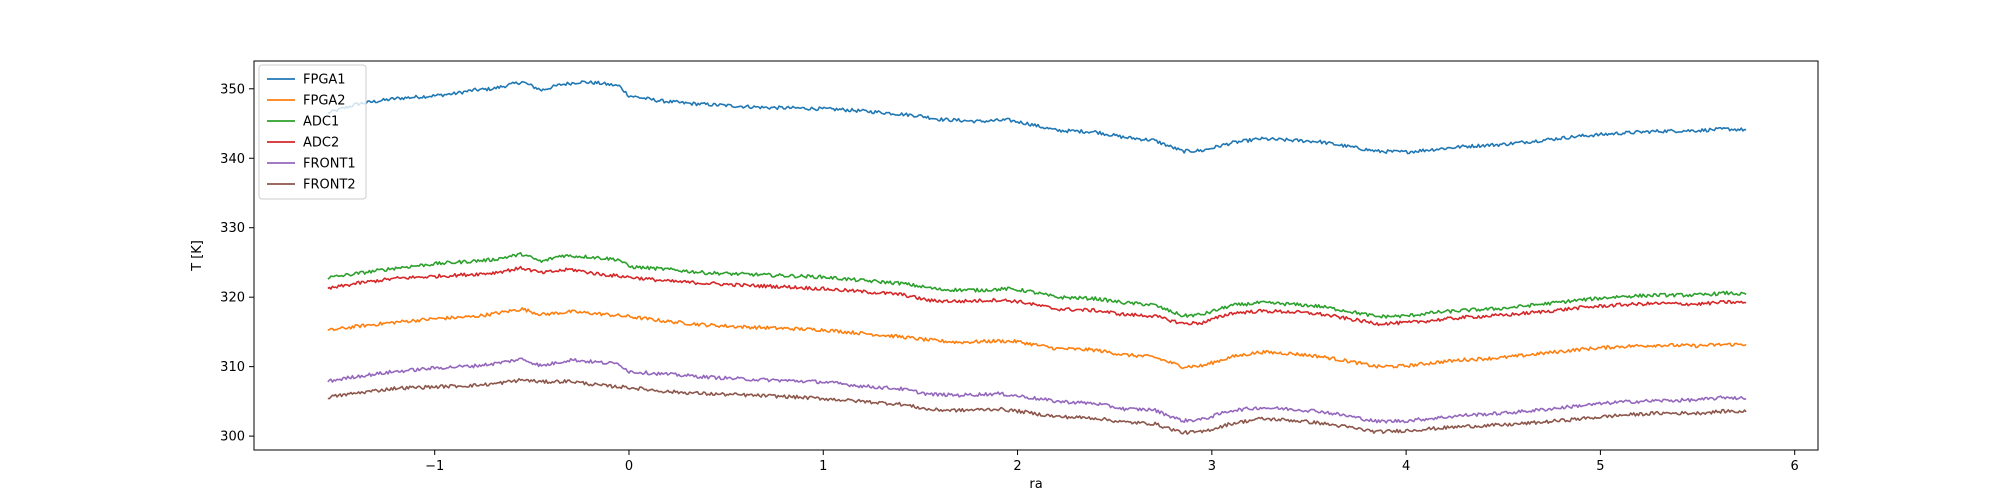 The image size is (2000, 500). I want to click on x-tick-label: 0, so click(629, 466).